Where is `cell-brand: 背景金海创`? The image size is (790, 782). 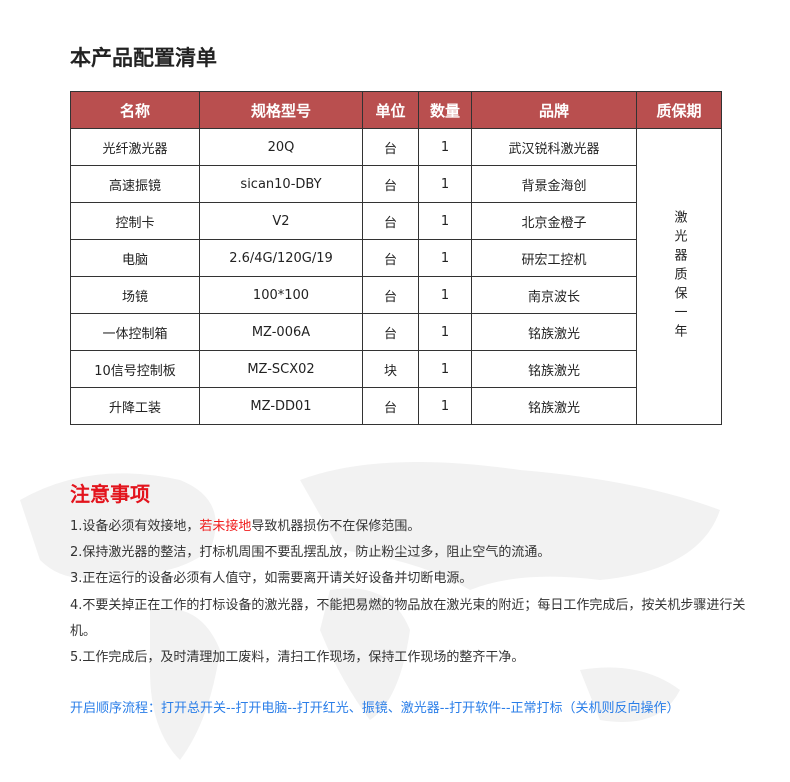 cell-brand: 背景金海创 is located at coordinates (554, 184).